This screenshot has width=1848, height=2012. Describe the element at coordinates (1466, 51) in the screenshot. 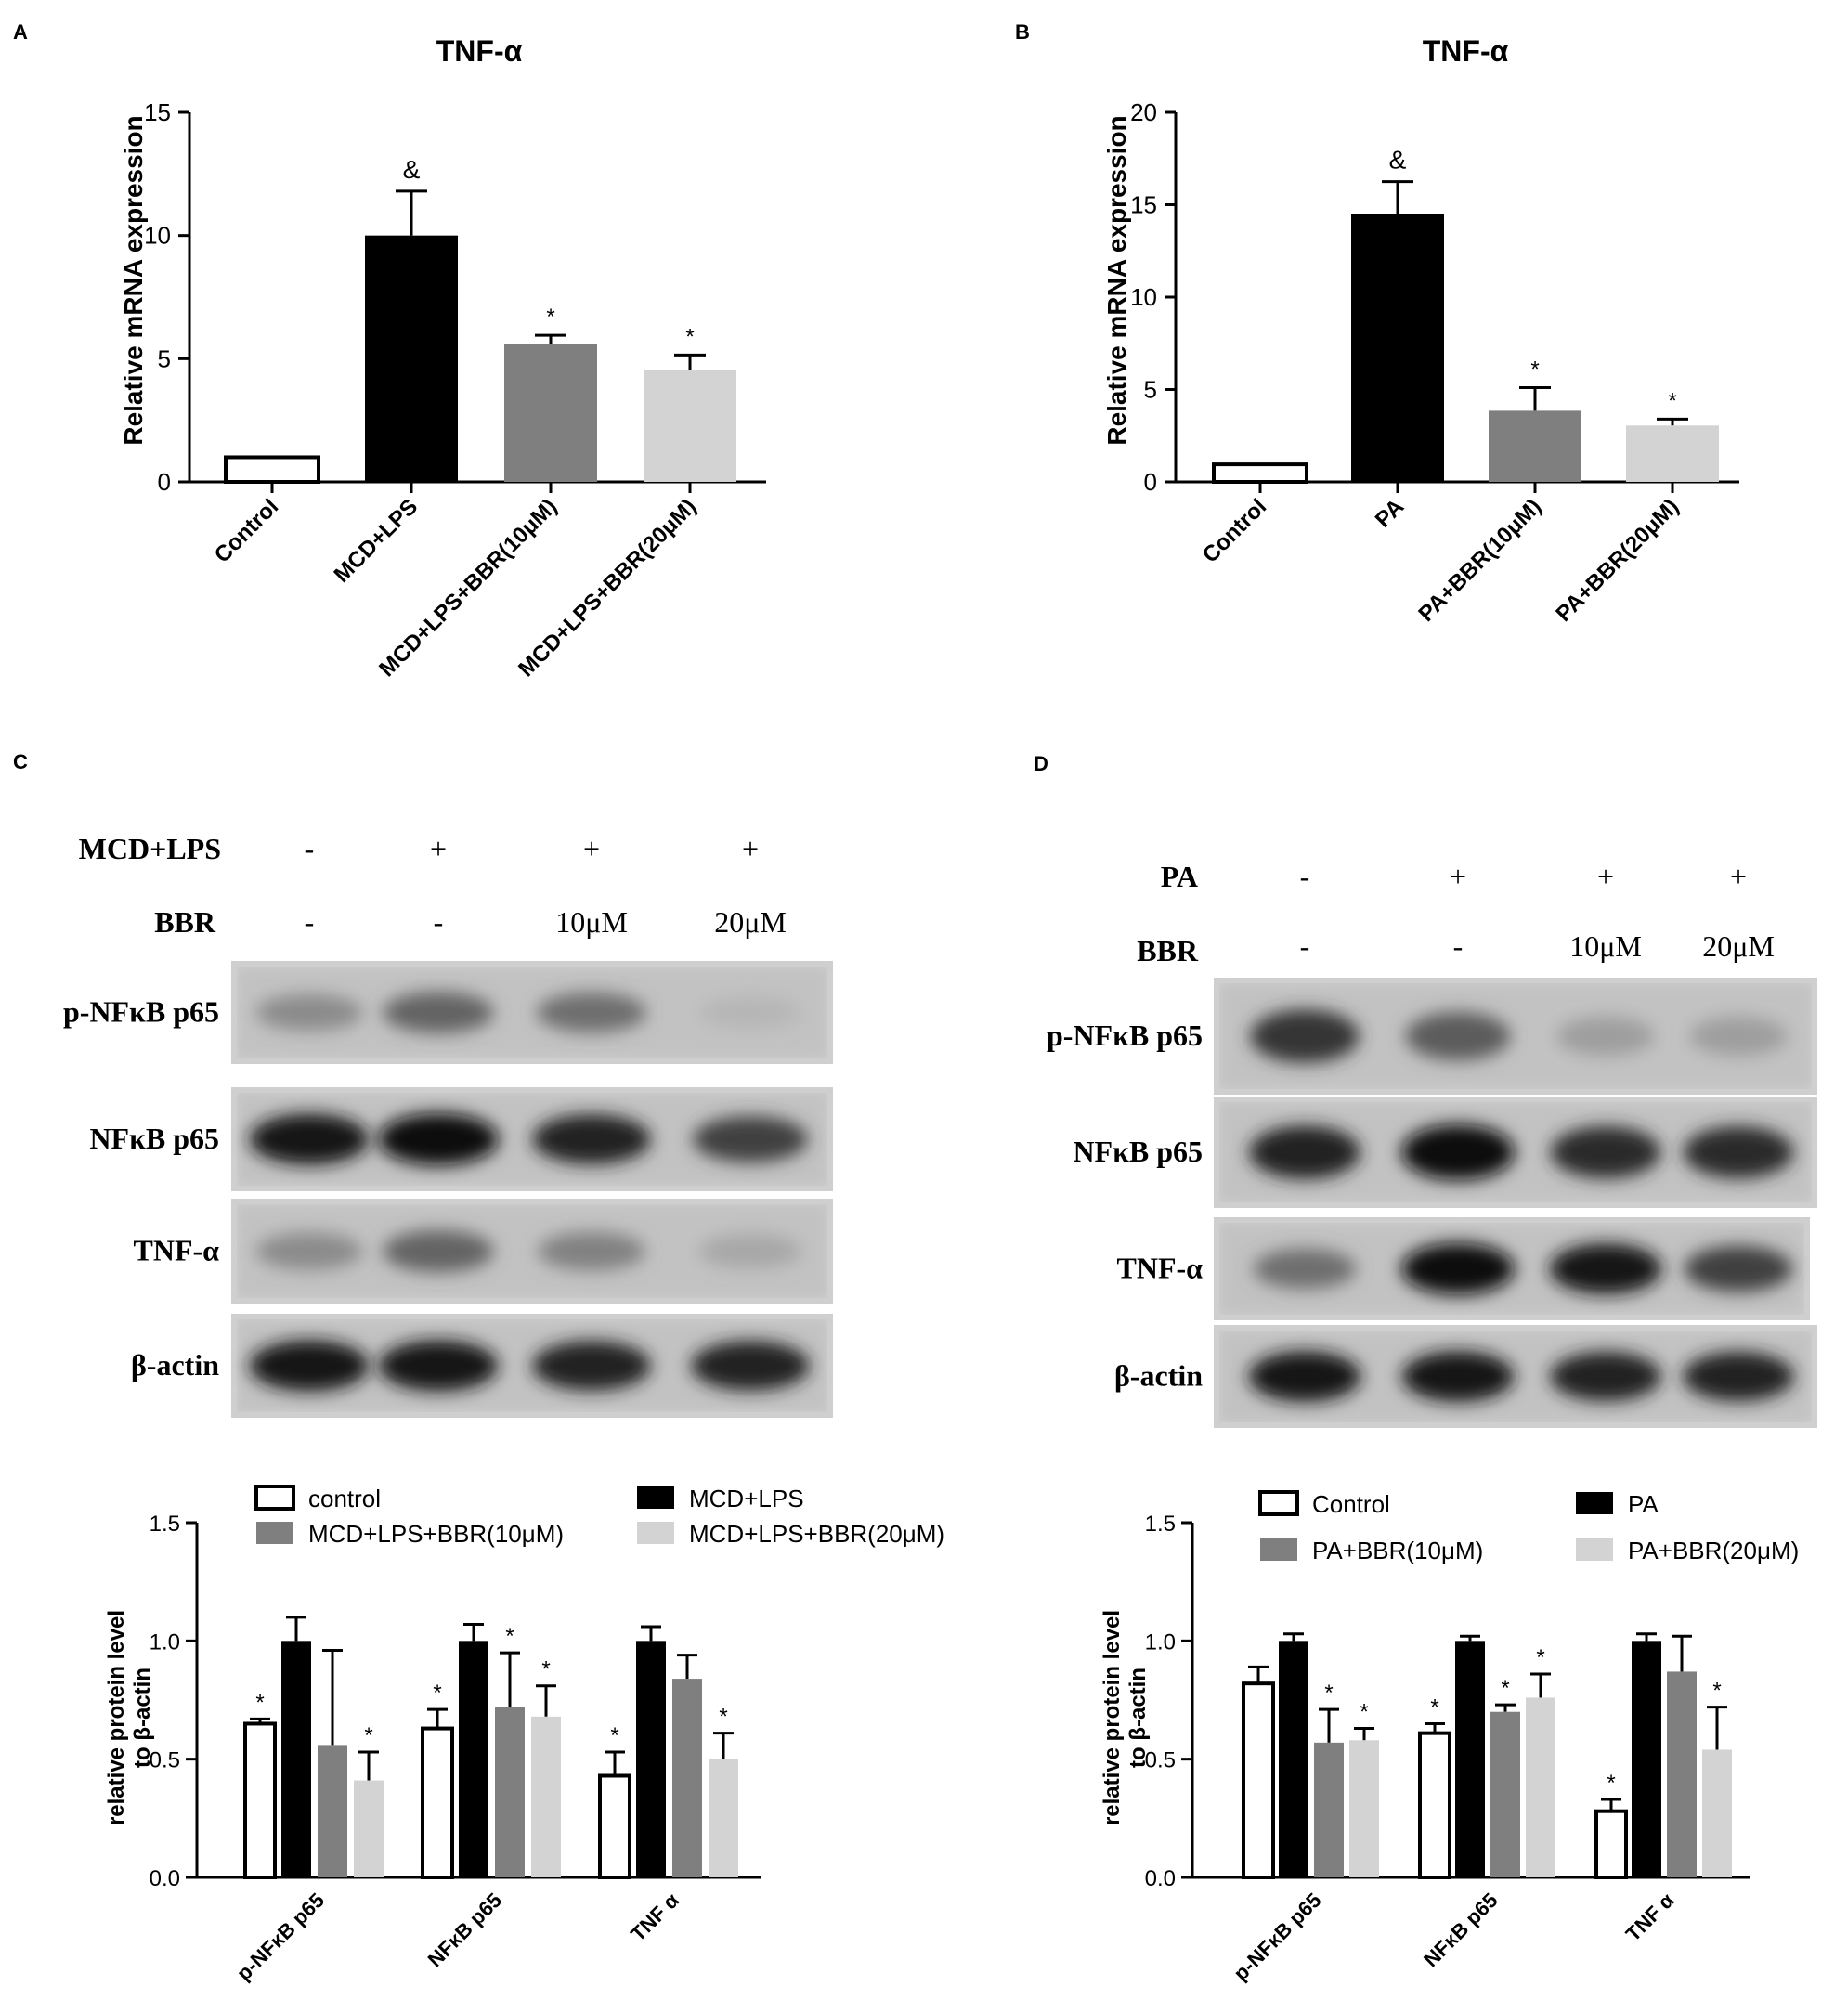

I see `chart-b-title: TNF-α` at that location.